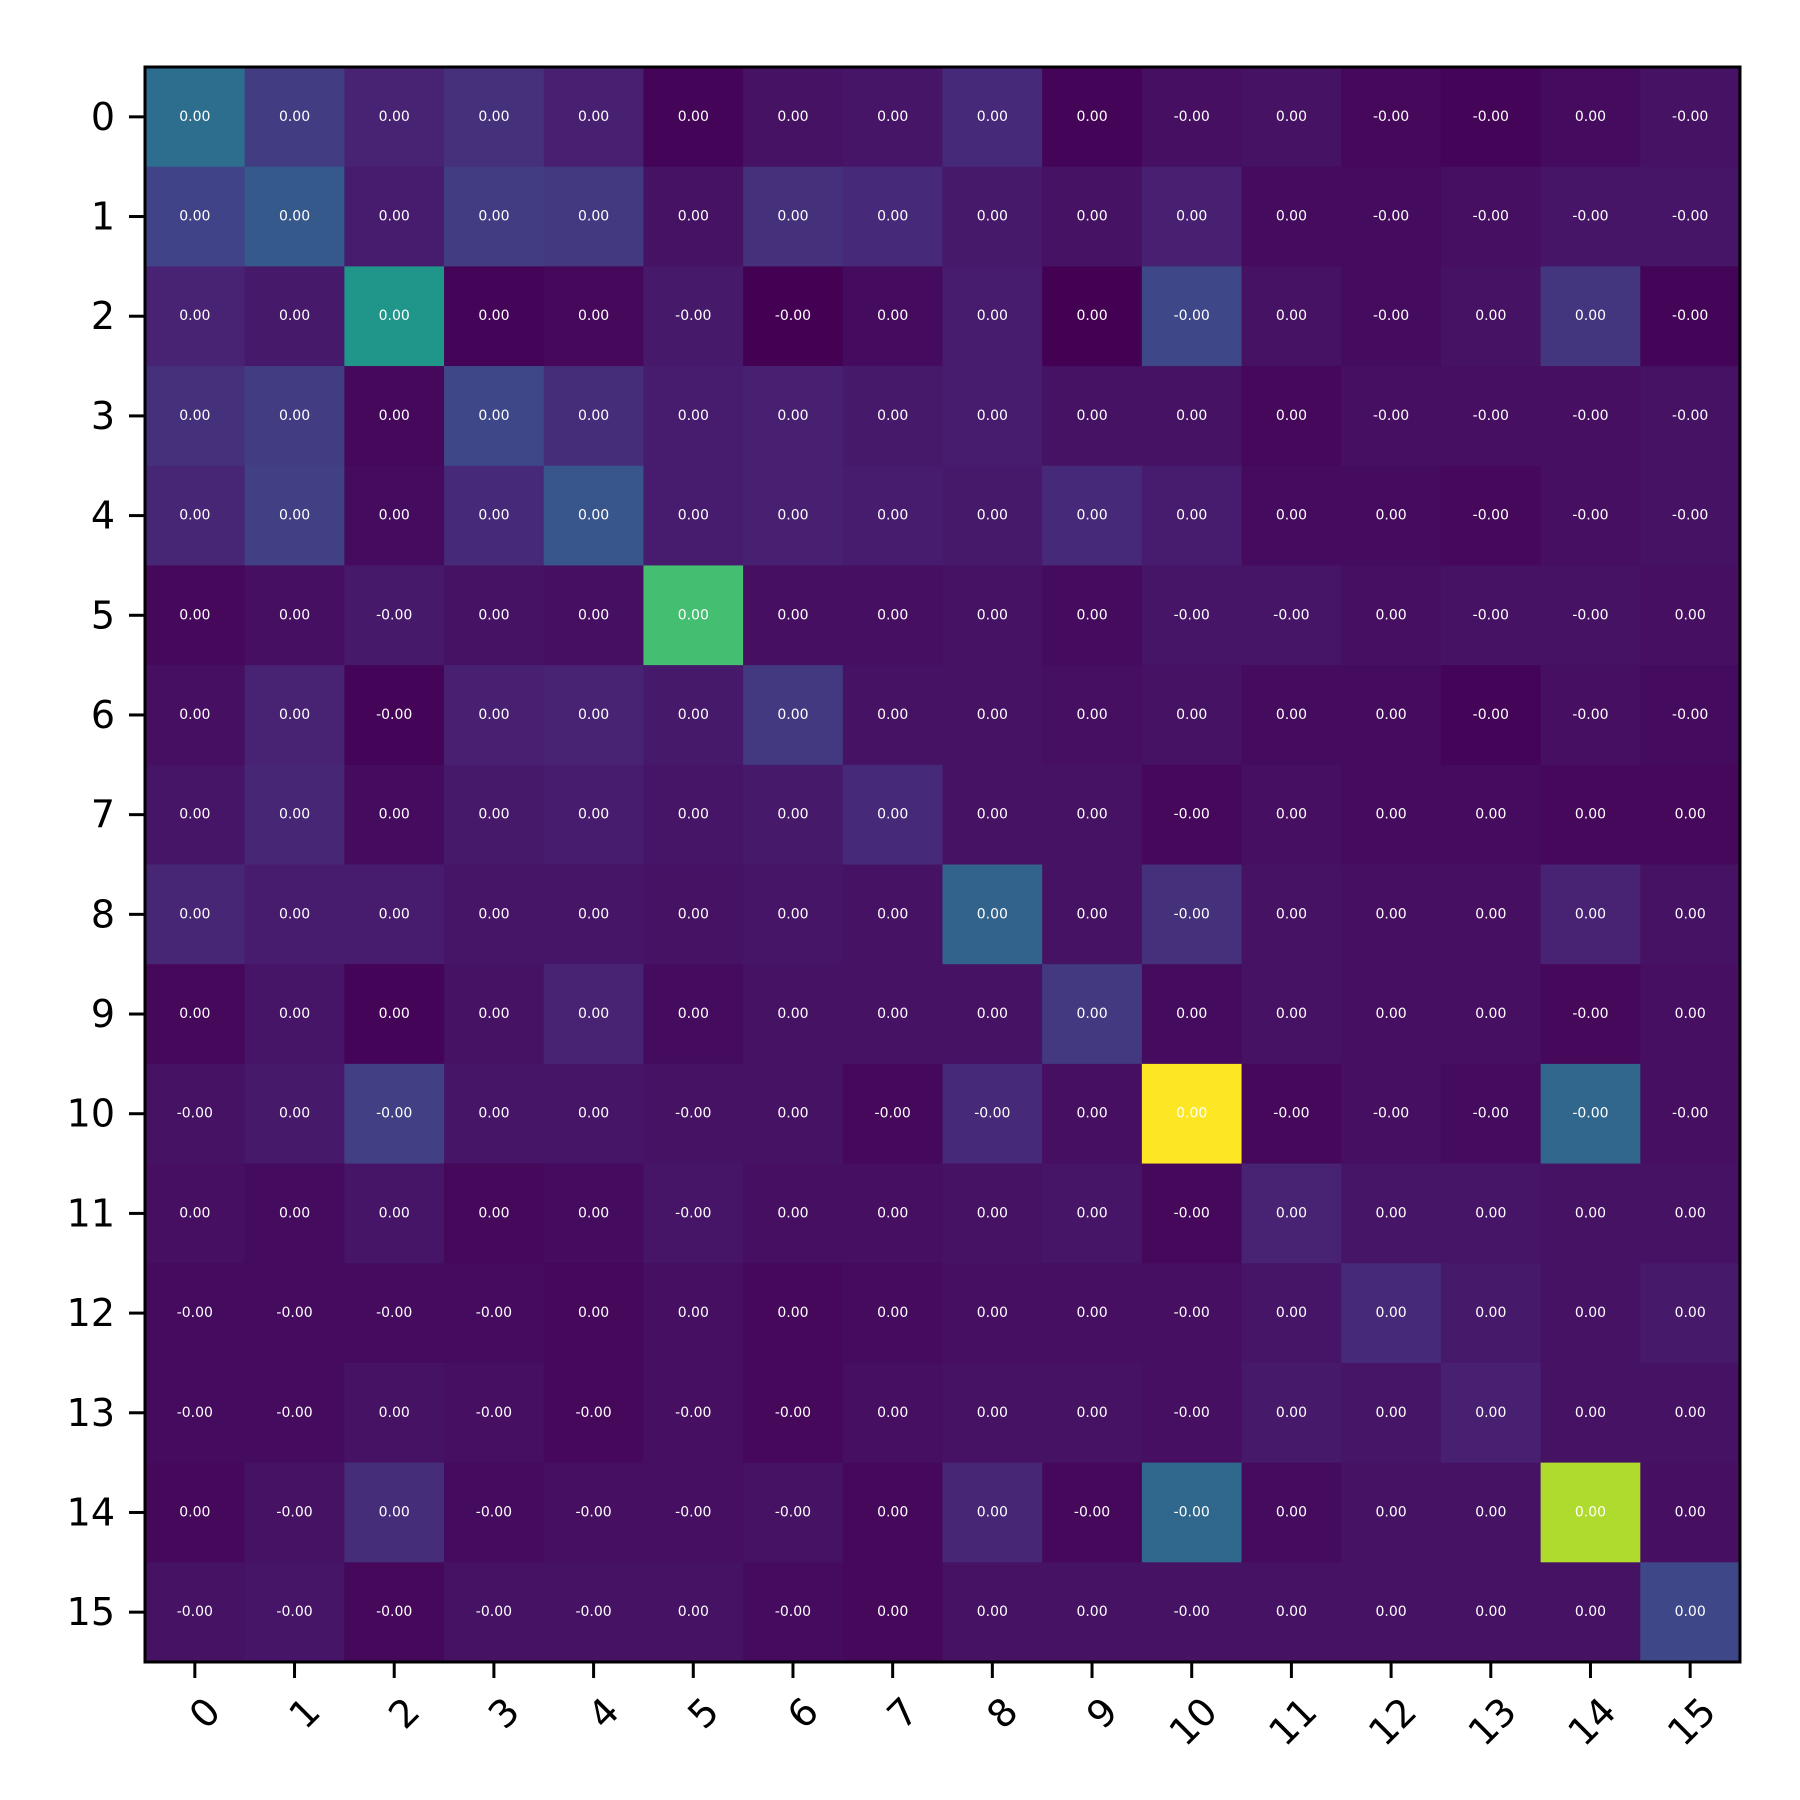 The height and width of the screenshot is (1800, 1800). Describe the element at coordinates (91, 1612) in the screenshot. I see `y-tick-label: 15` at that location.